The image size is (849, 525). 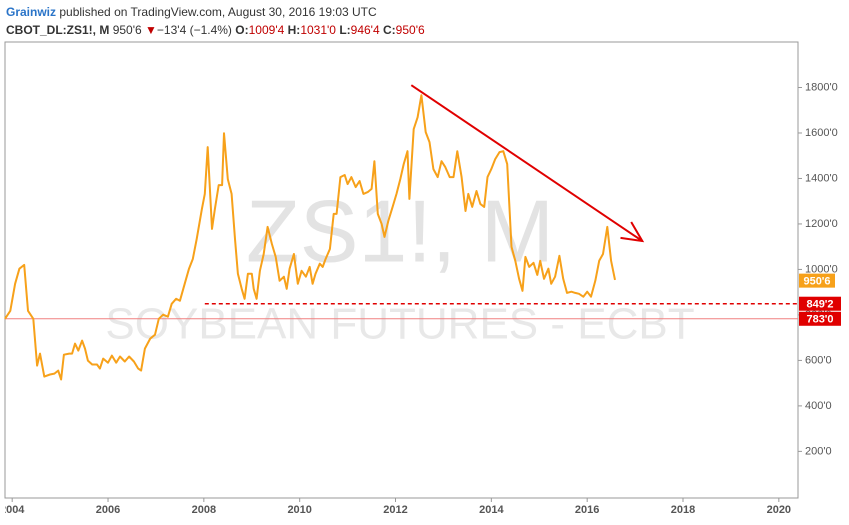 I want to click on open-label: O:, so click(x=242, y=30).